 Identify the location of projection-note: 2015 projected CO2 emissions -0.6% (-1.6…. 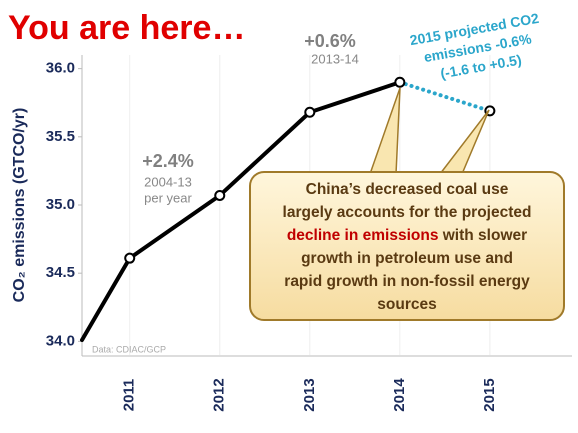
(475, 46).